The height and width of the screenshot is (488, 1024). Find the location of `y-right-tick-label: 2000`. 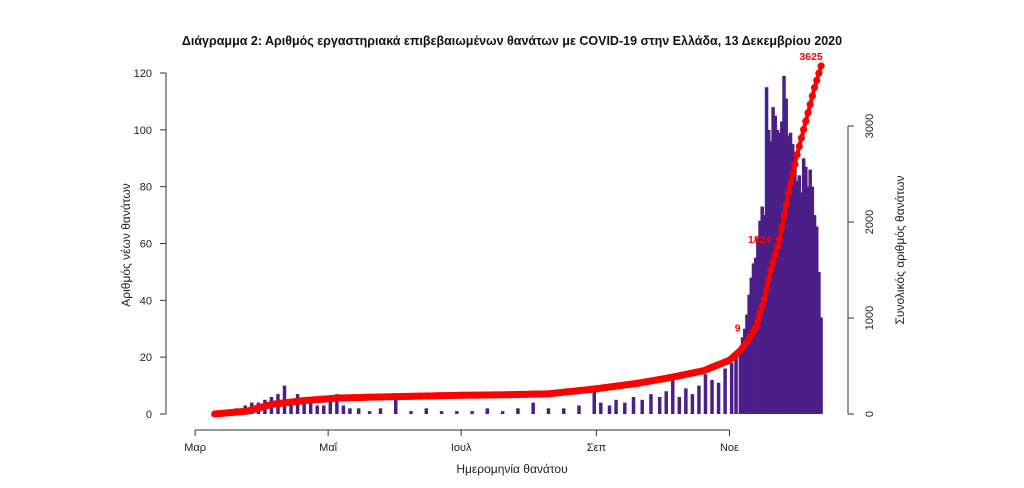

y-right-tick-label: 2000 is located at coordinates (870, 222).